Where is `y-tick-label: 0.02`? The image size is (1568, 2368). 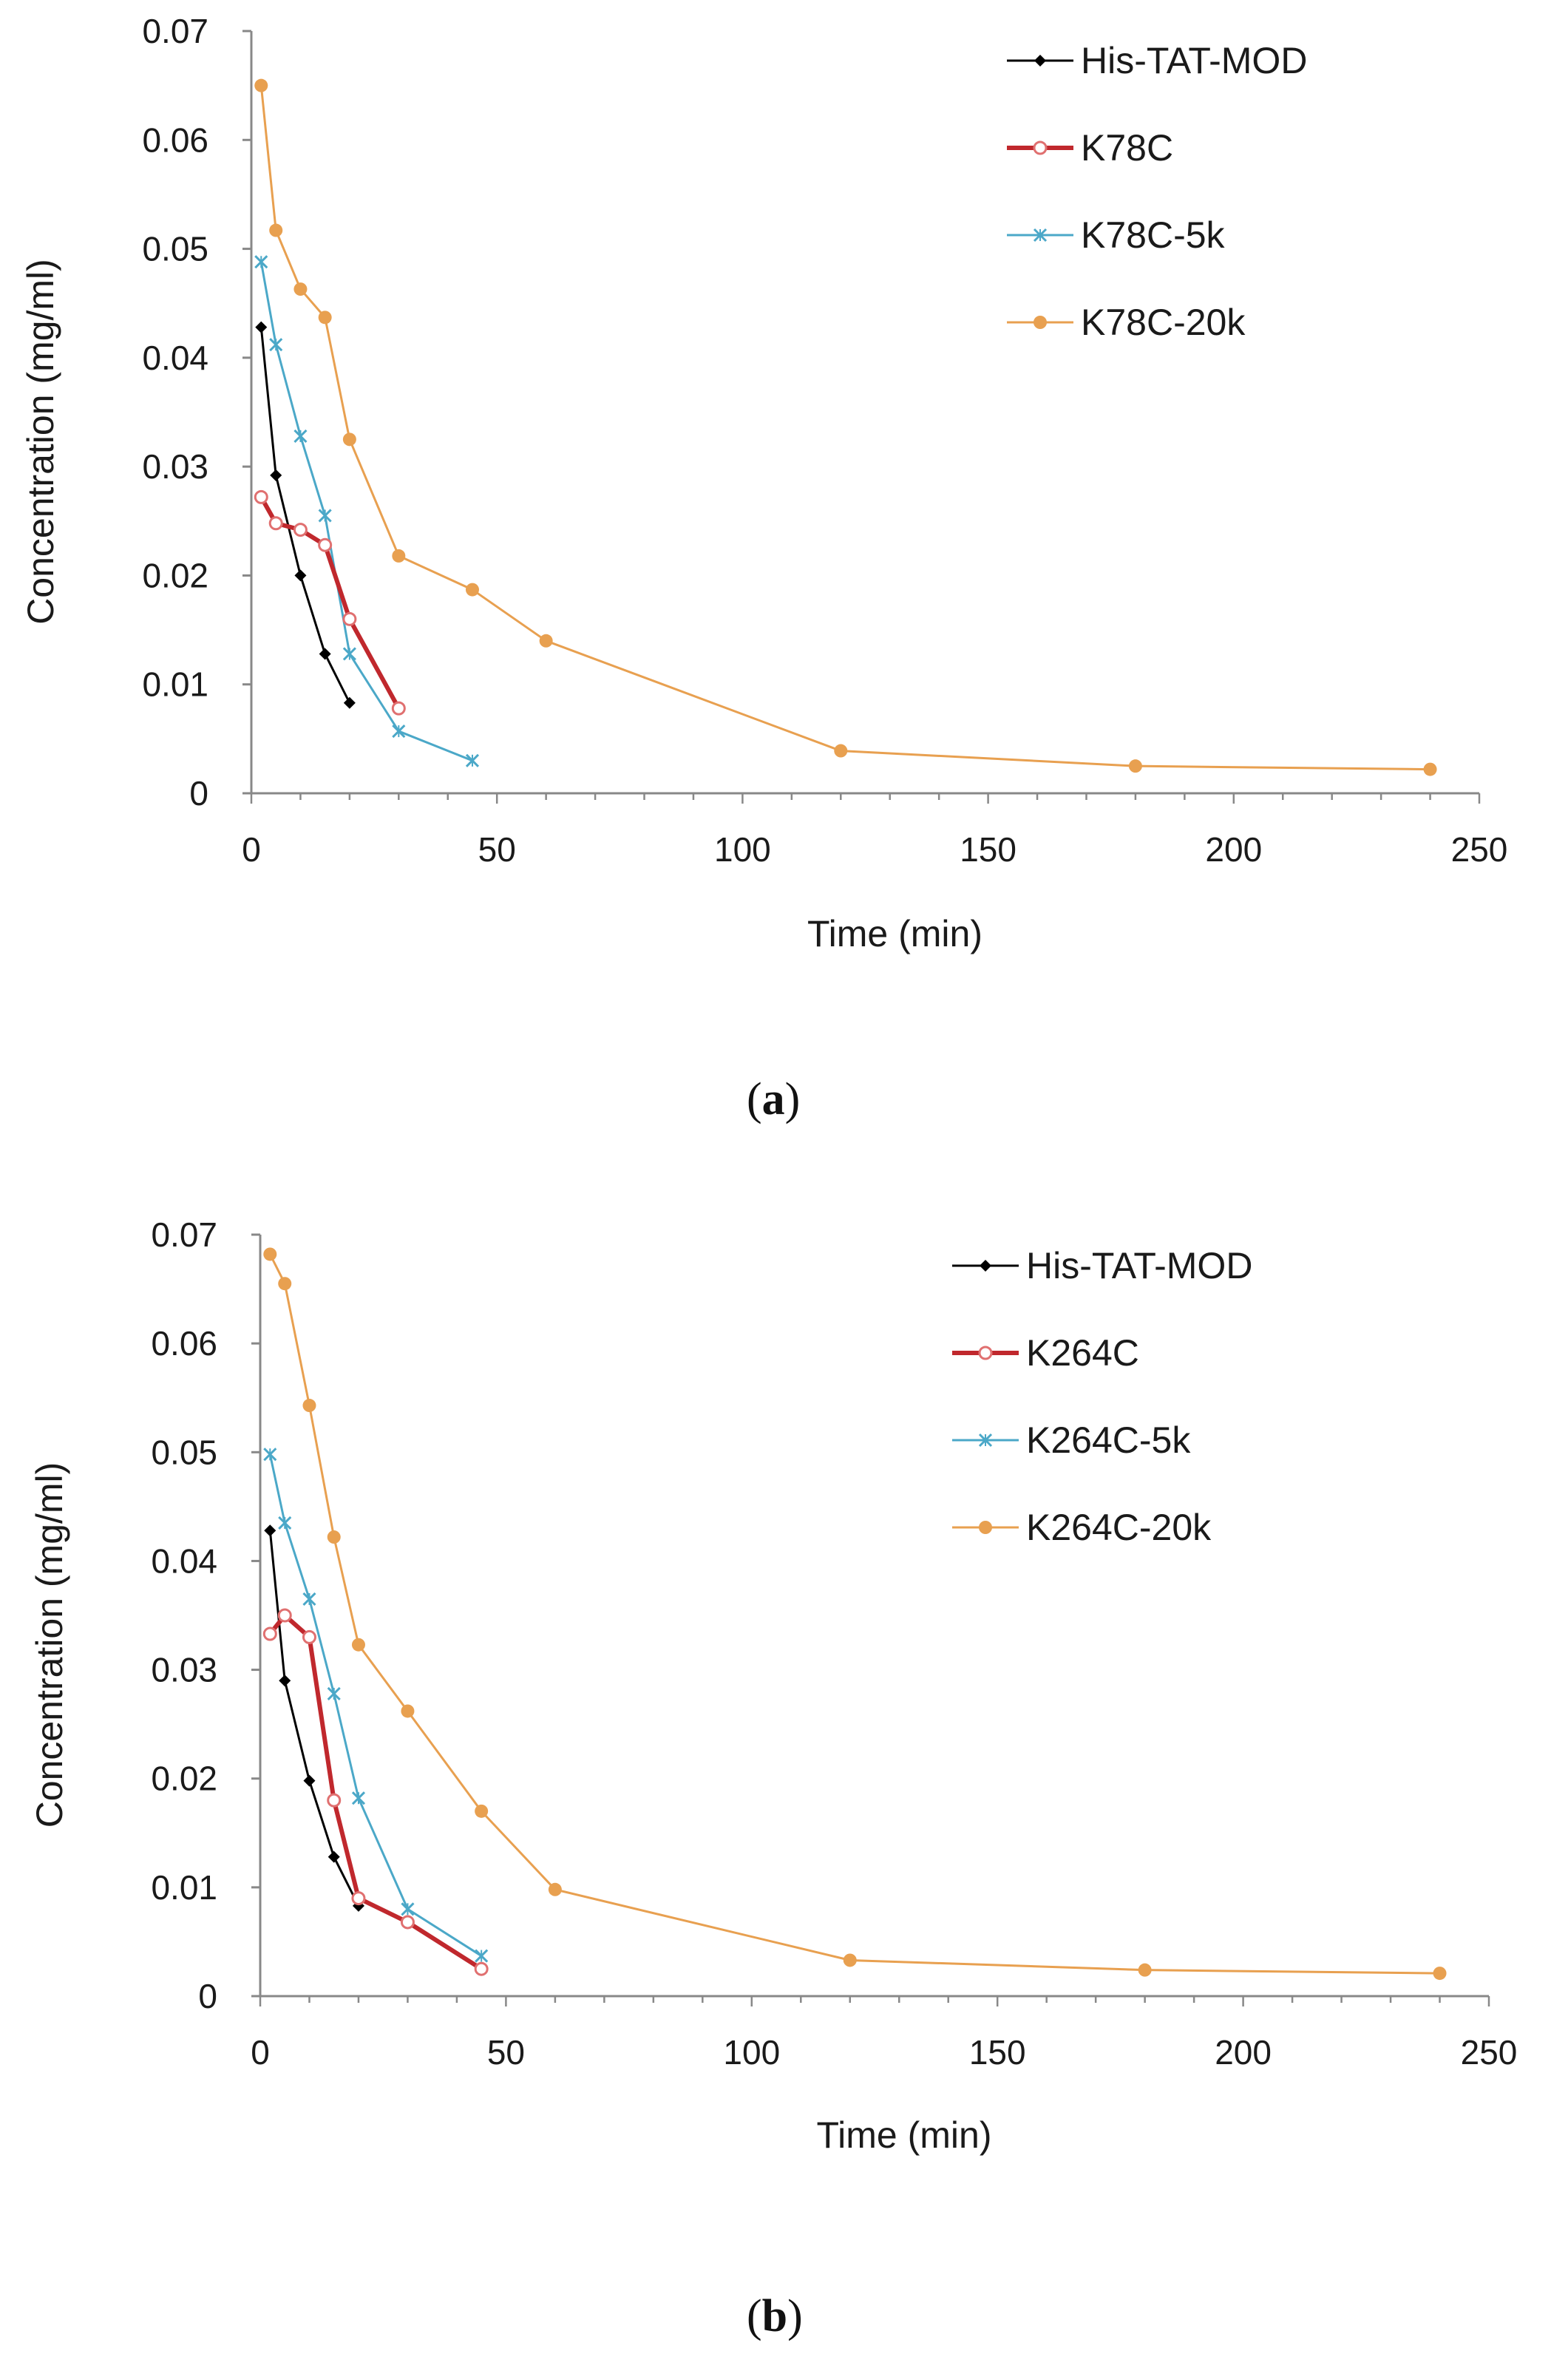 y-tick-label: 0.02 is located at coordinates (175, 575).